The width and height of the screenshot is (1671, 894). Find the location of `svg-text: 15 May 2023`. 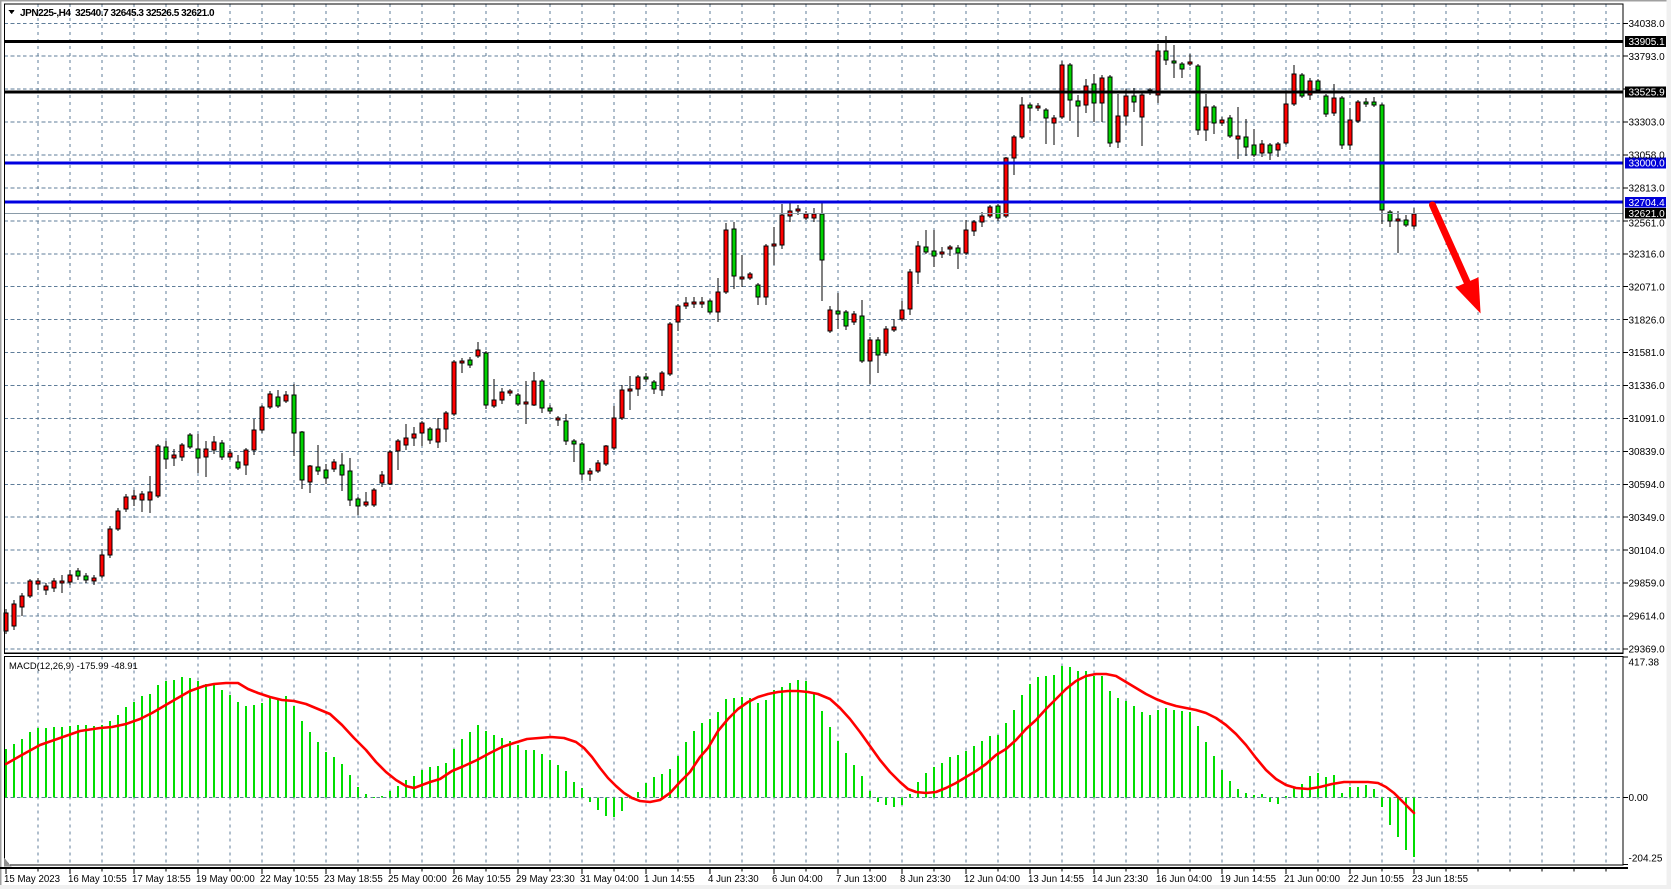

svg-text: 15 May 2023 is located at coordinates (32, 879).